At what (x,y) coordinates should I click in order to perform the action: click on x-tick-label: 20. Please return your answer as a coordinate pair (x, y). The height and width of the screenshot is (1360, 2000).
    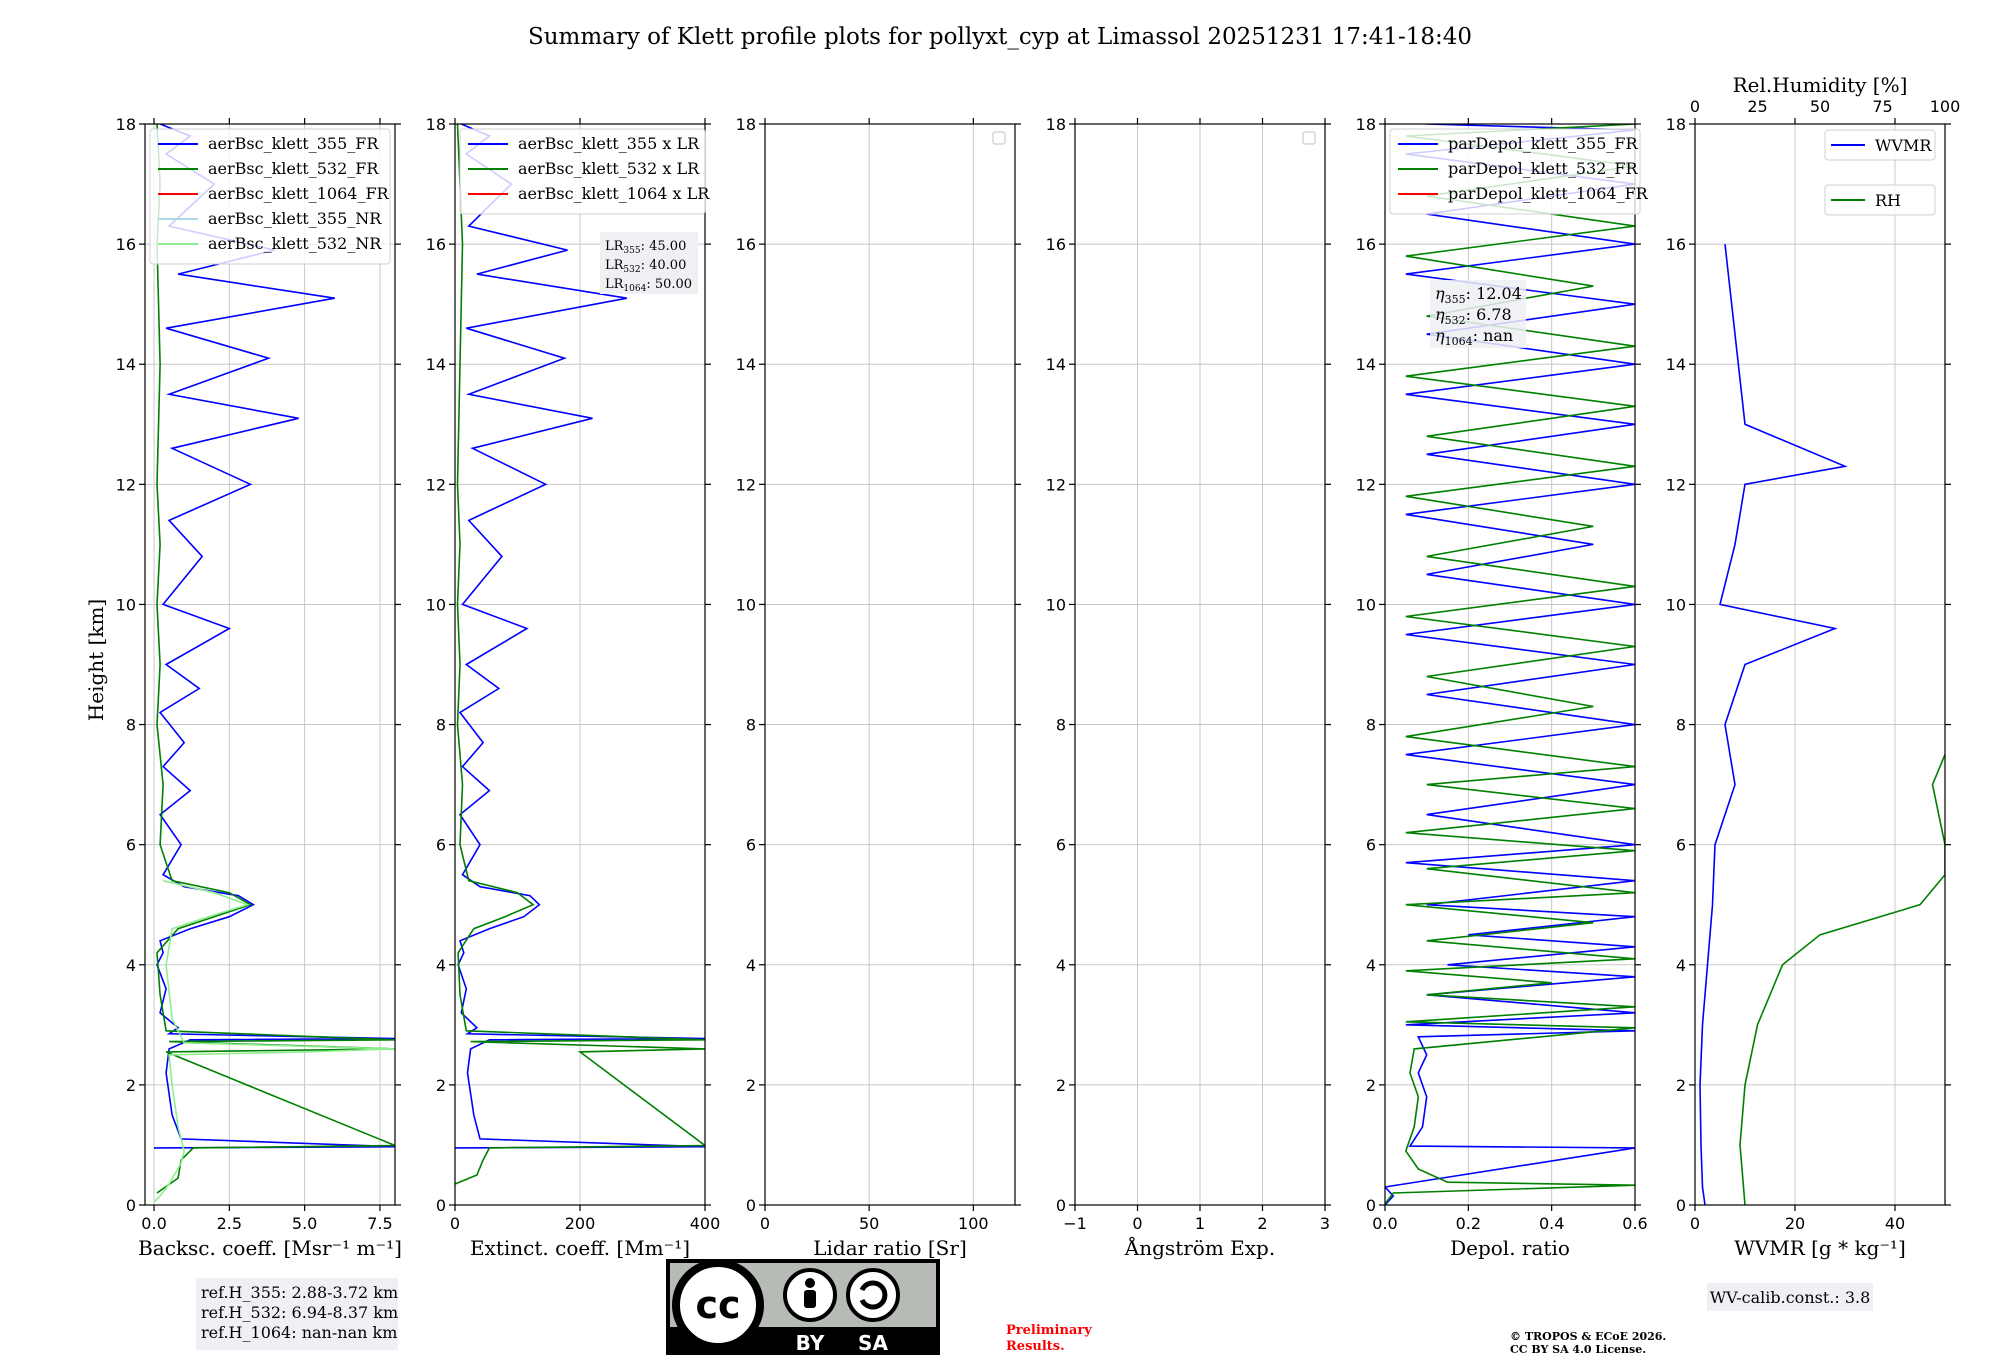
    Looking at the image, I should click on (1795, 1223).